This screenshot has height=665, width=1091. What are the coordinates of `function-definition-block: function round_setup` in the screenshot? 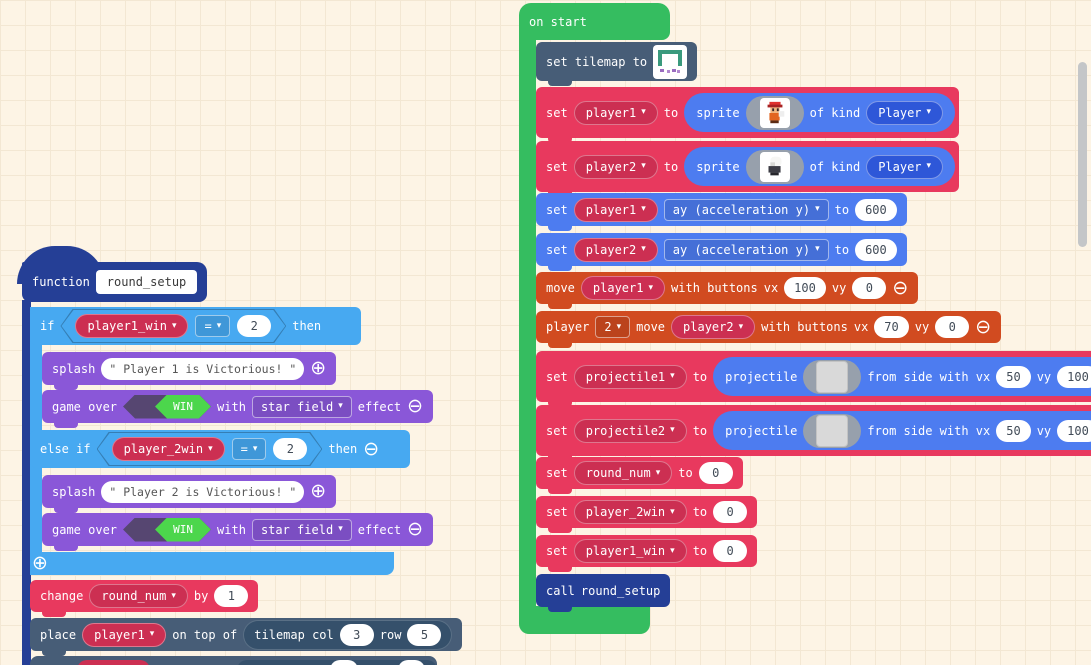 It's located at (115, 282).